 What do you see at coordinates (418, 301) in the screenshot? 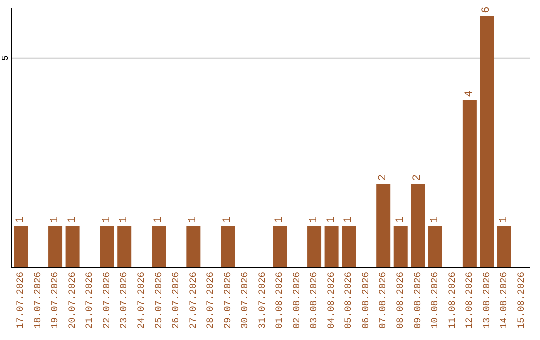
I see `x-tick-label: 09.08.2026` at bounding box center [418, 301].